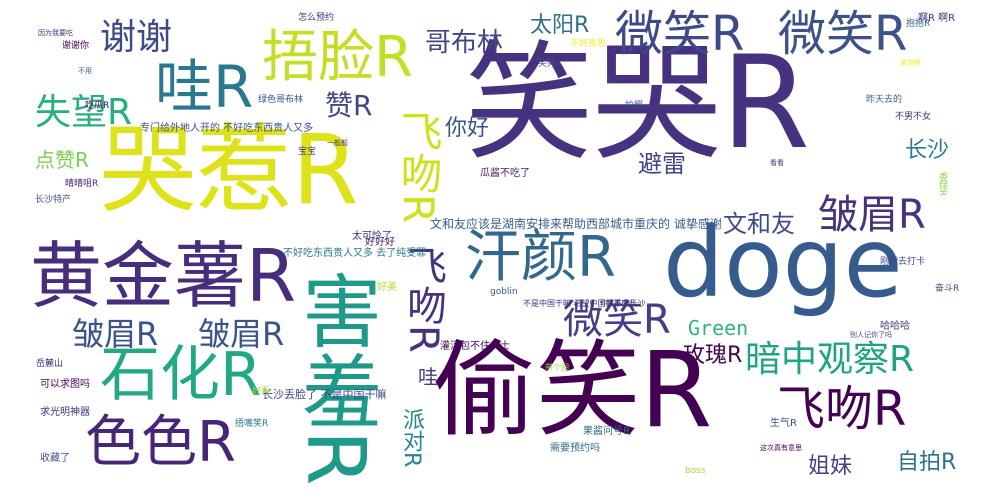 The width and height of the screenshot is (1000, 500). I want to click on word: 不是中国干嘛 希望中国都不去长沙, so click(584, 303).